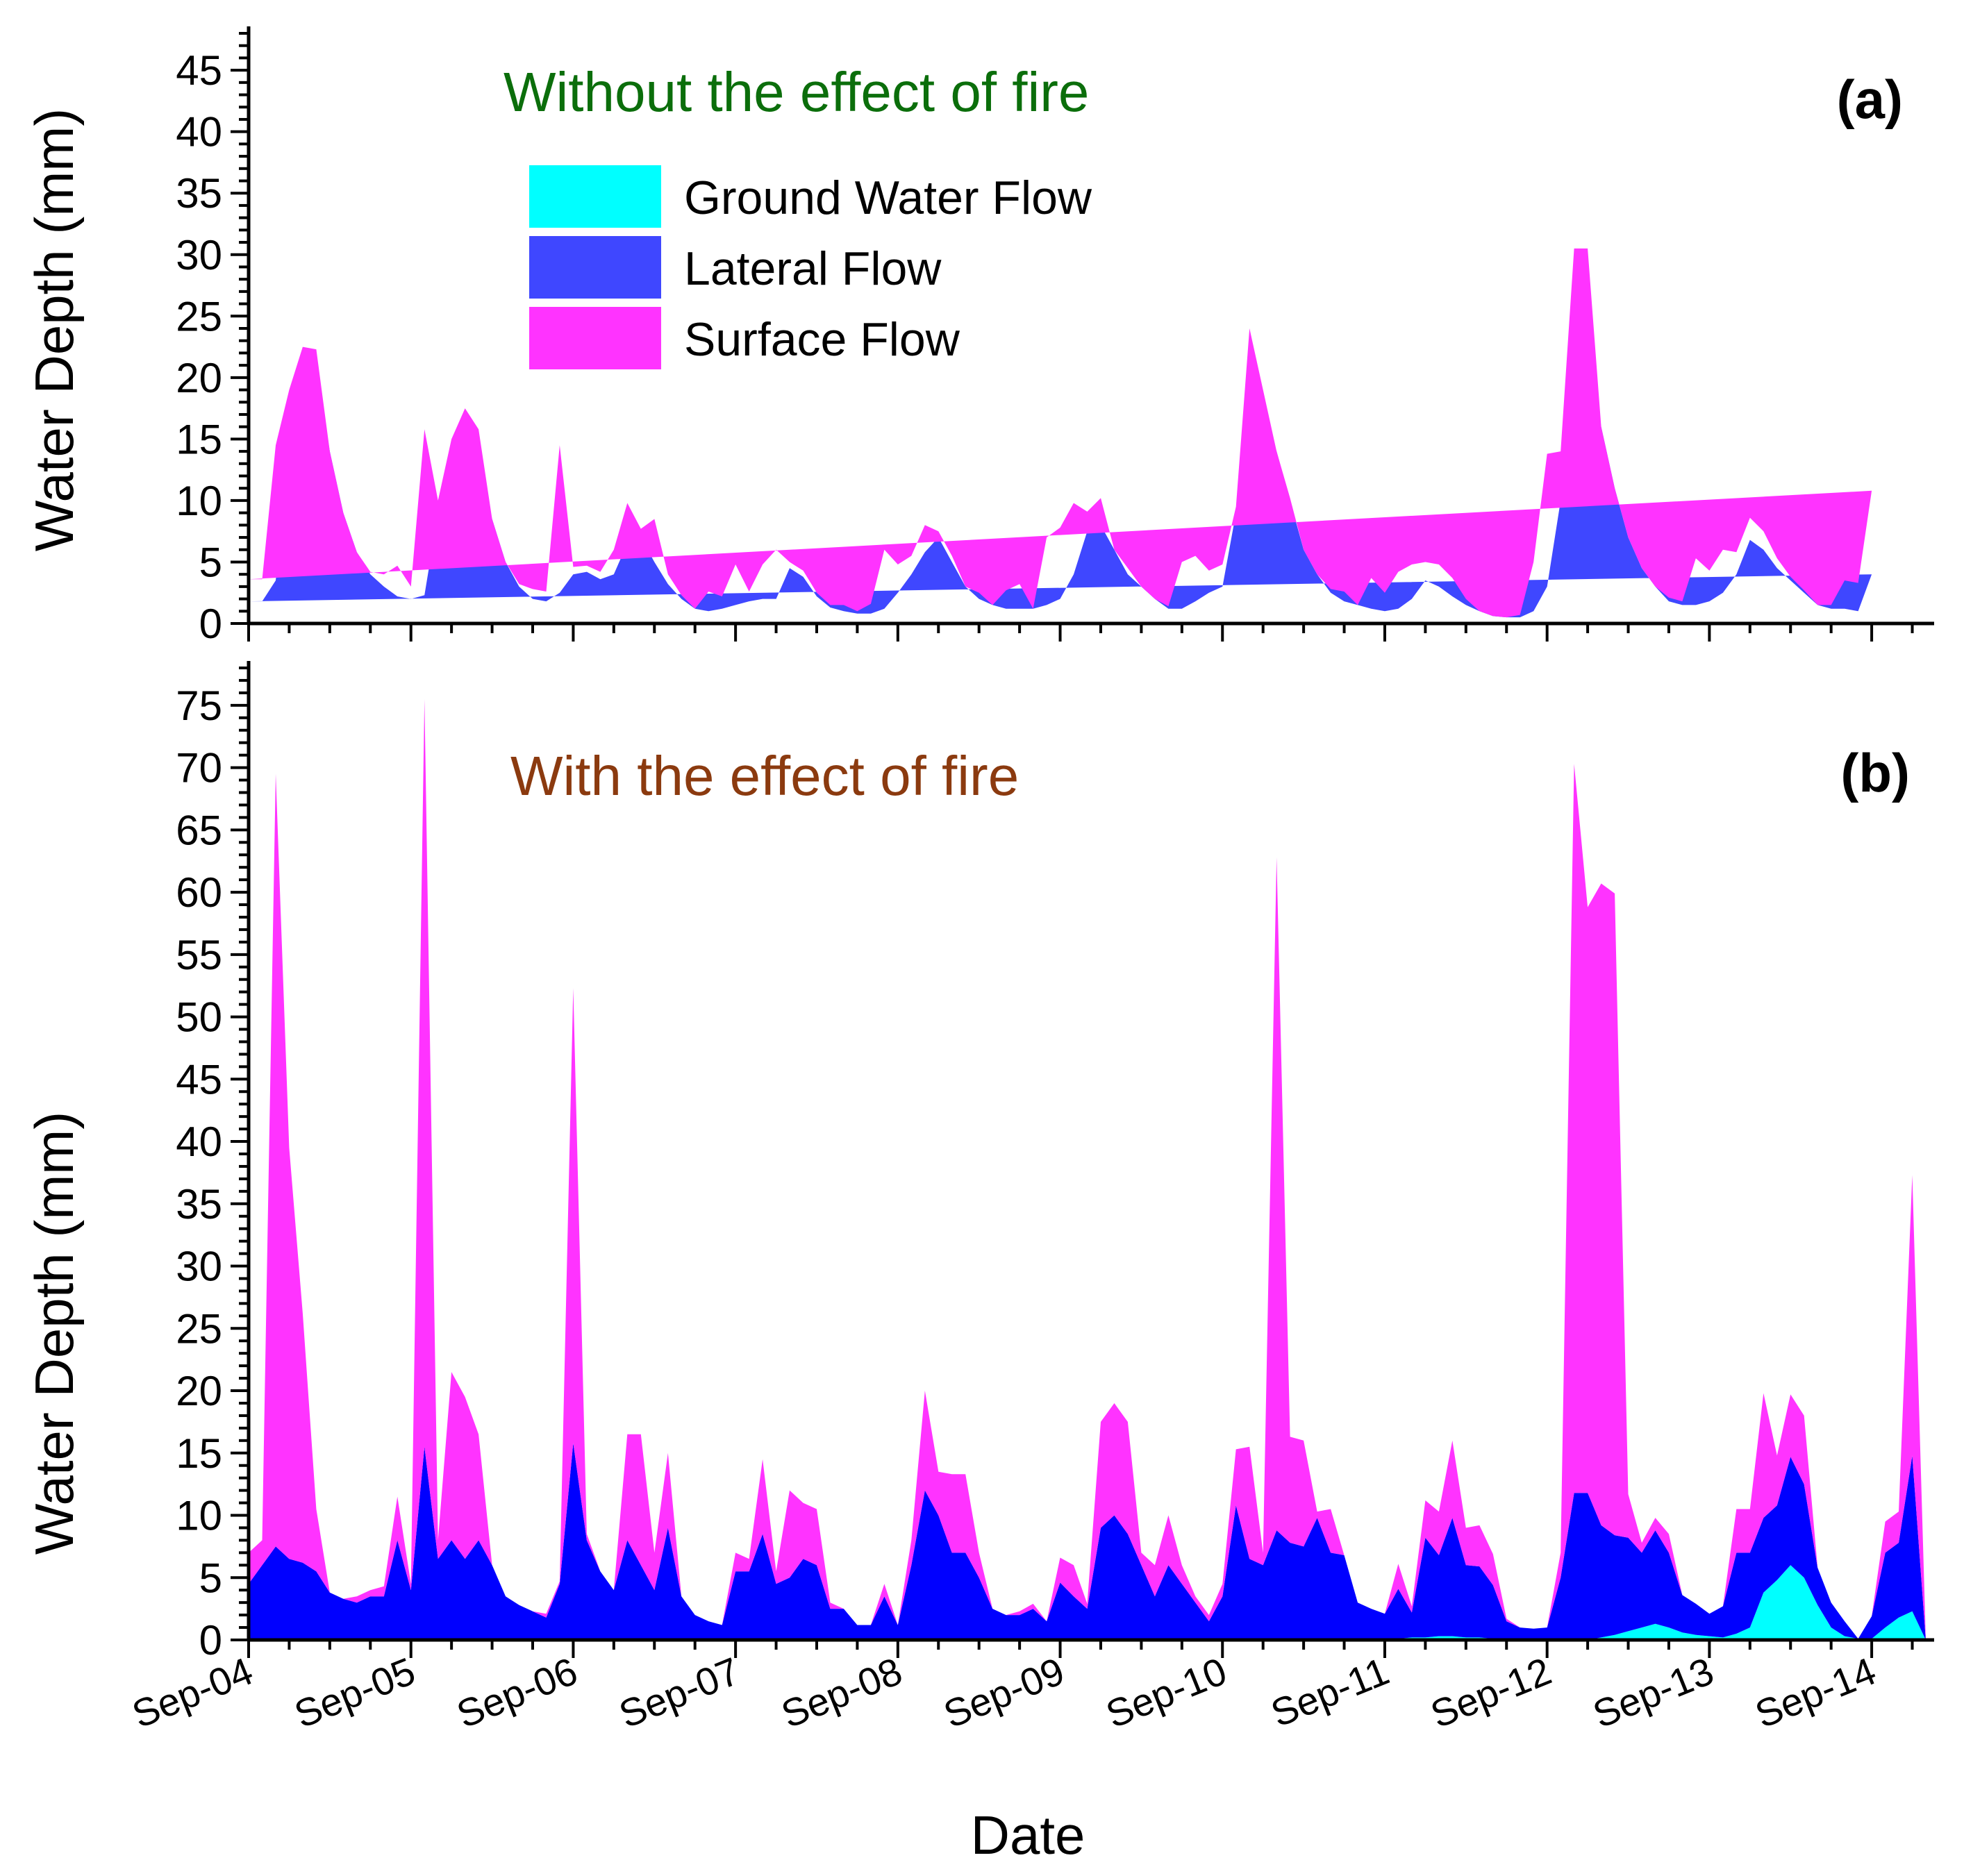 Image resolution: width=1964 pixels, height=1876 pixels. I want to click on panel-b-area-lateral-flow, so click(1087, 1542).